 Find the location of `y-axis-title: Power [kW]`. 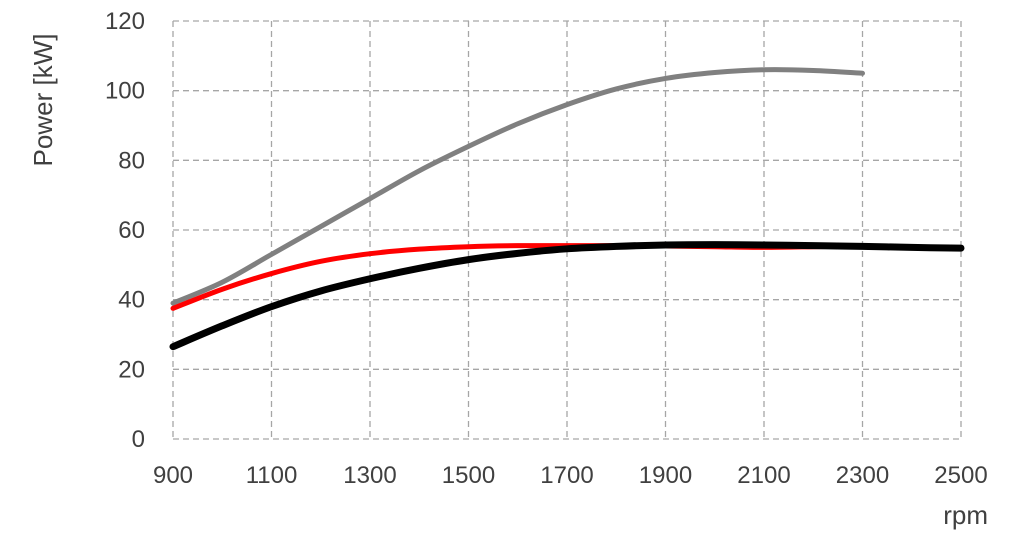

y-axis-title: Power [kW] is located at coordinates (43, 100).